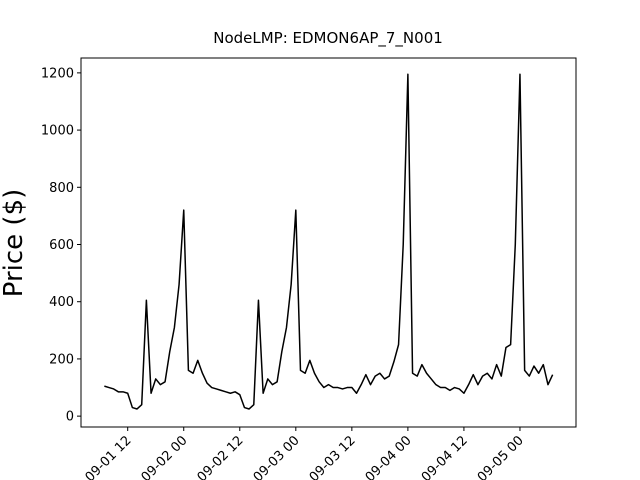  What do you see at coordinates (70, 417) in the screenshot?
I see `y-tick-label: 0` at bounding box center [70, 417].